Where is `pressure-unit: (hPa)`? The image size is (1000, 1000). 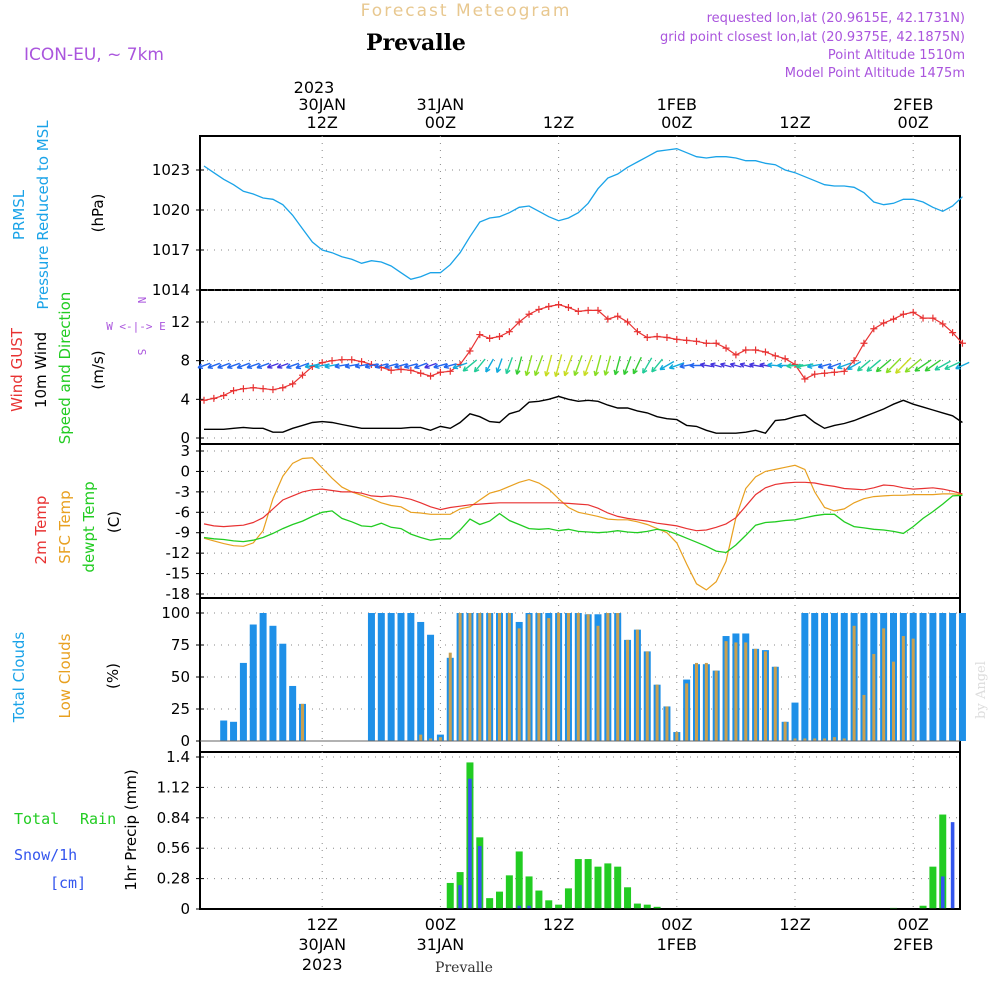
pressure-unit: (hPa) is located at coordinates (98, 213).